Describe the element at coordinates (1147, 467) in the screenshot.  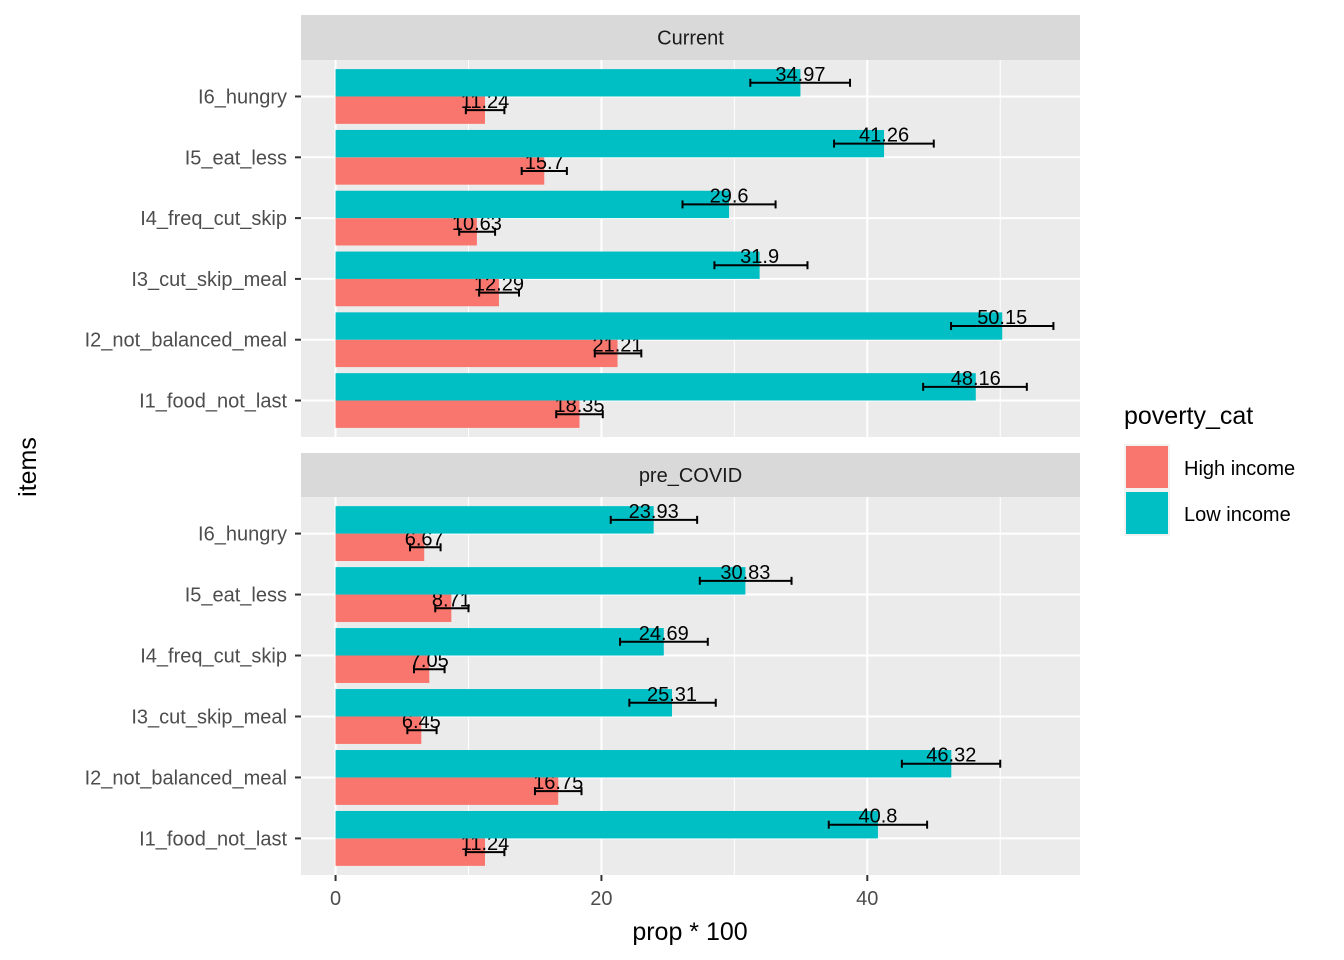
I see `legend-swatch-high-income` at that location.